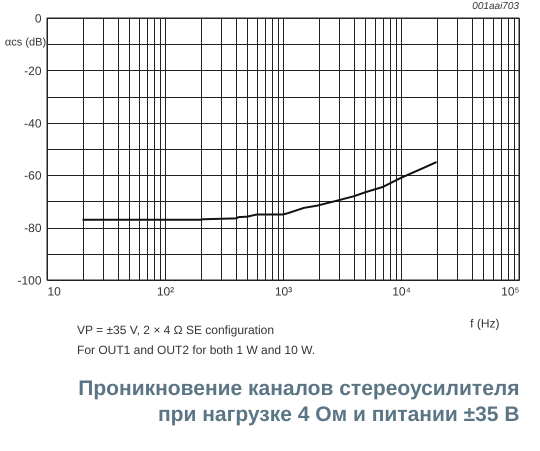  I want to click on y-tick-label: -40, so click(33, 123).